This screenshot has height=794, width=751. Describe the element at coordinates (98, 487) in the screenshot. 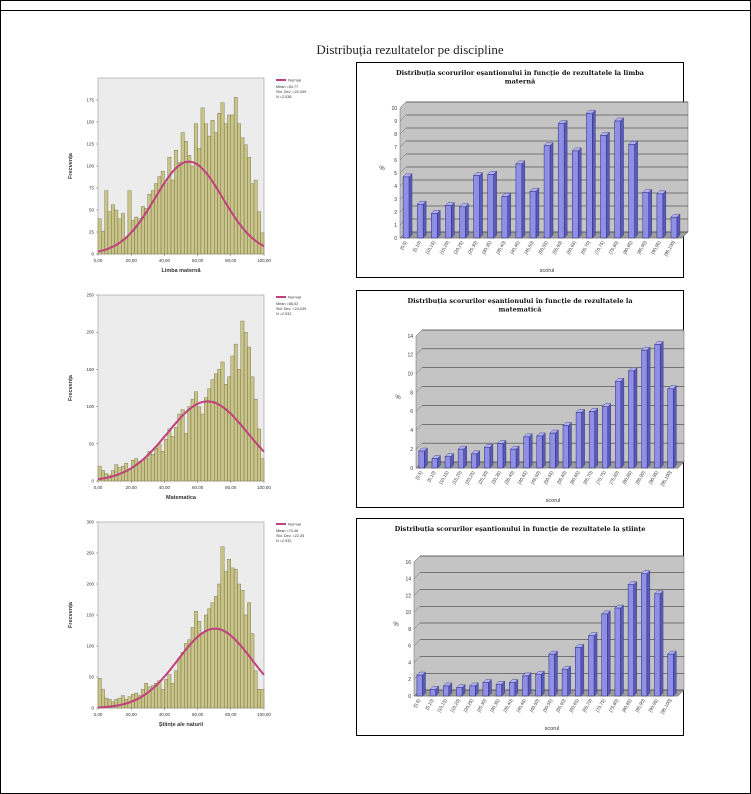

I see `x-tick-label: 0,00` at that location.